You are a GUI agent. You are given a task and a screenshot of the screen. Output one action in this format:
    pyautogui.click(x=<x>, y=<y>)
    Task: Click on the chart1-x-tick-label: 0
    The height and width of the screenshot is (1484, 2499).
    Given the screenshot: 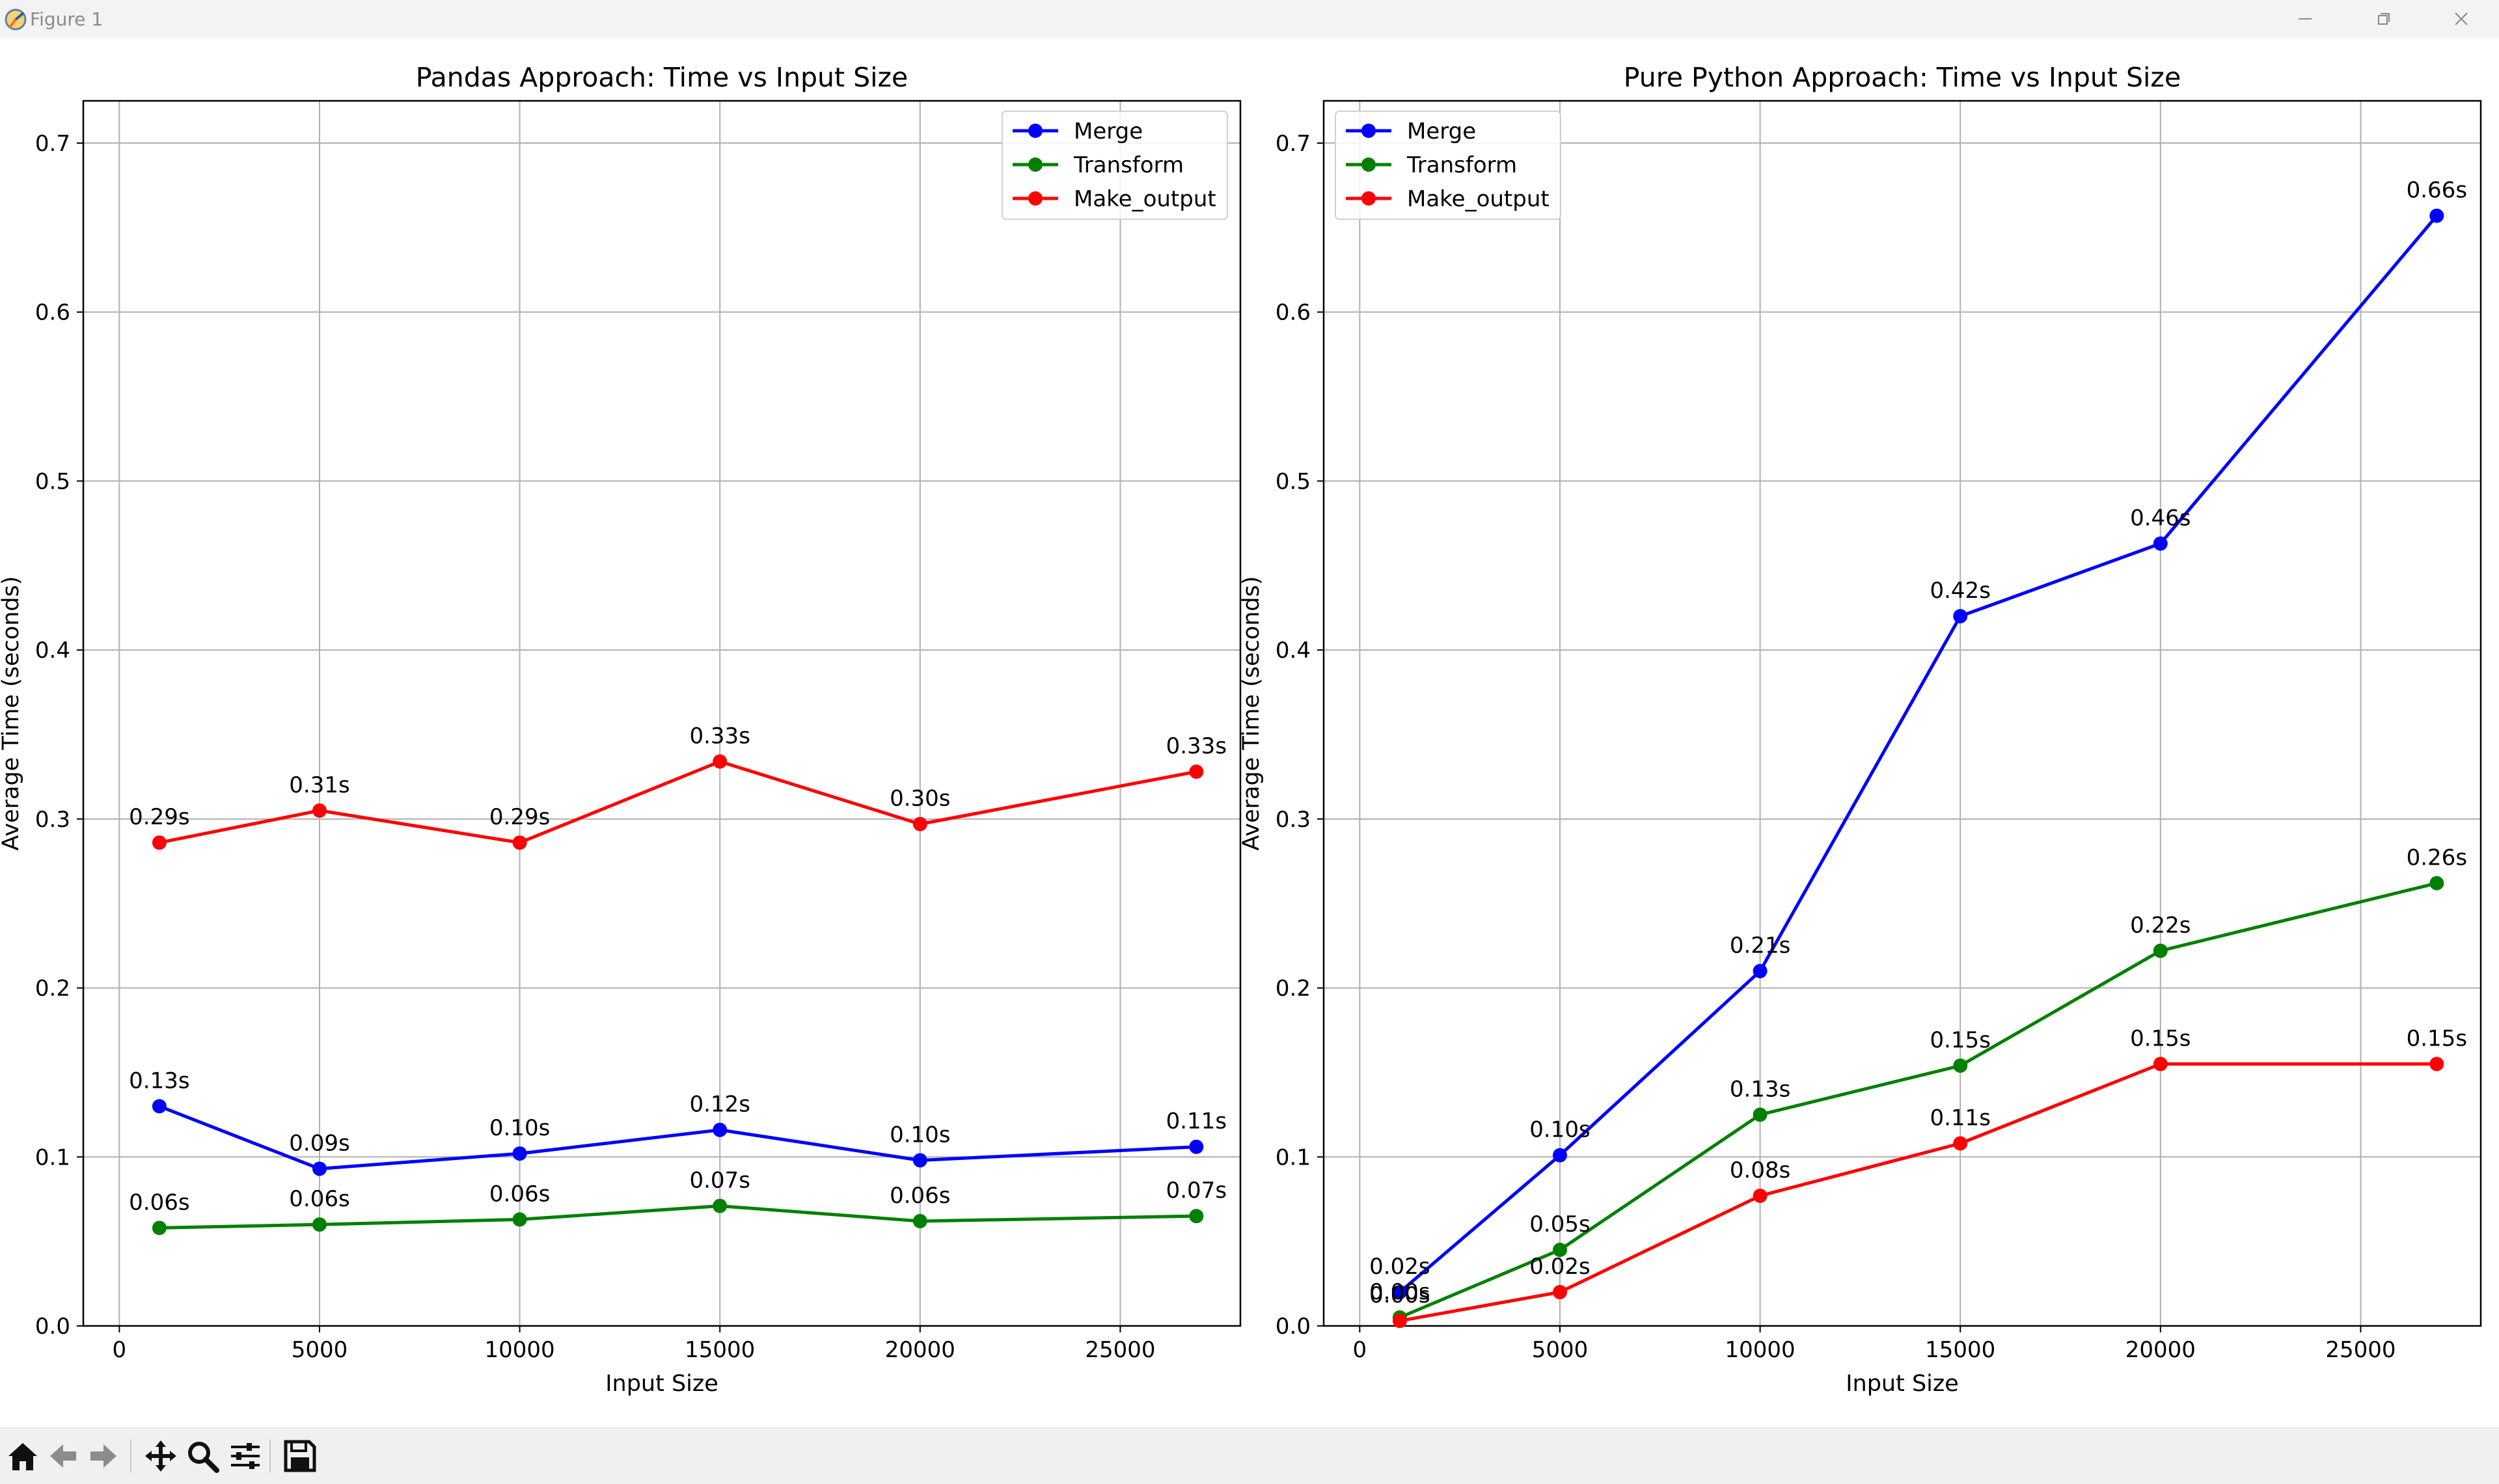 What is the action you would take?
    pyautogui.click(x=120, y=1350)
    